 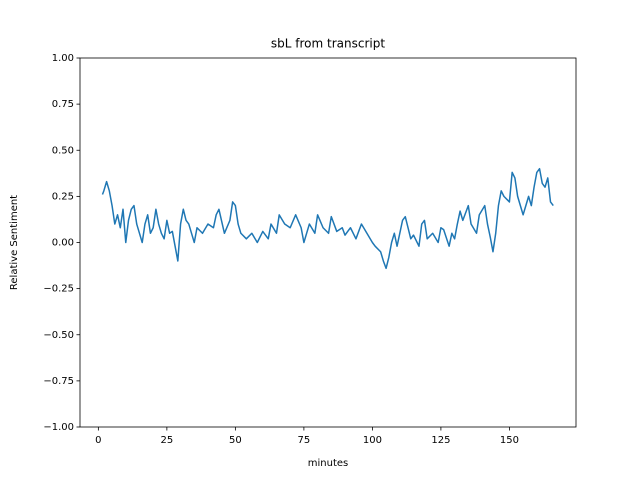 I want to click on x-tick-label: 125, so click(x=440, y=440).